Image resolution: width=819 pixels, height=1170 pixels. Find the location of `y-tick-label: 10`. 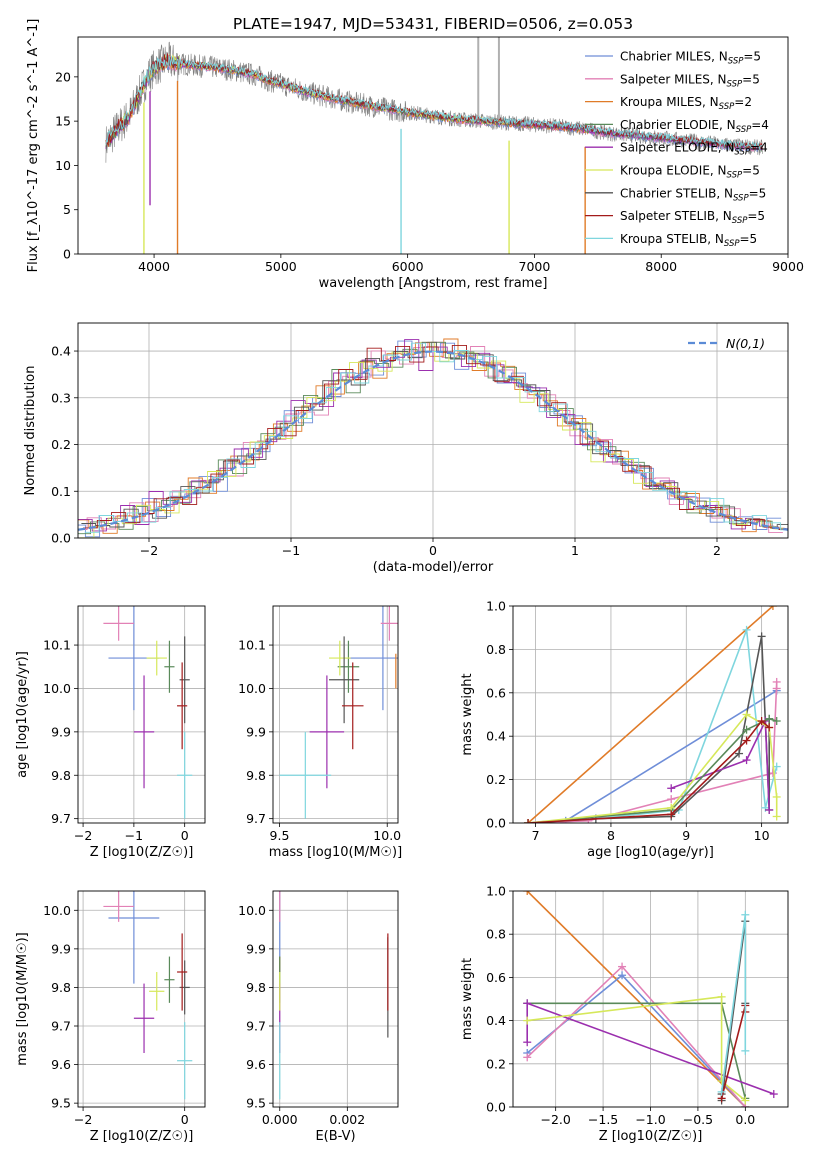

y-tick-label: 10 is located at coordinates (63, 165).